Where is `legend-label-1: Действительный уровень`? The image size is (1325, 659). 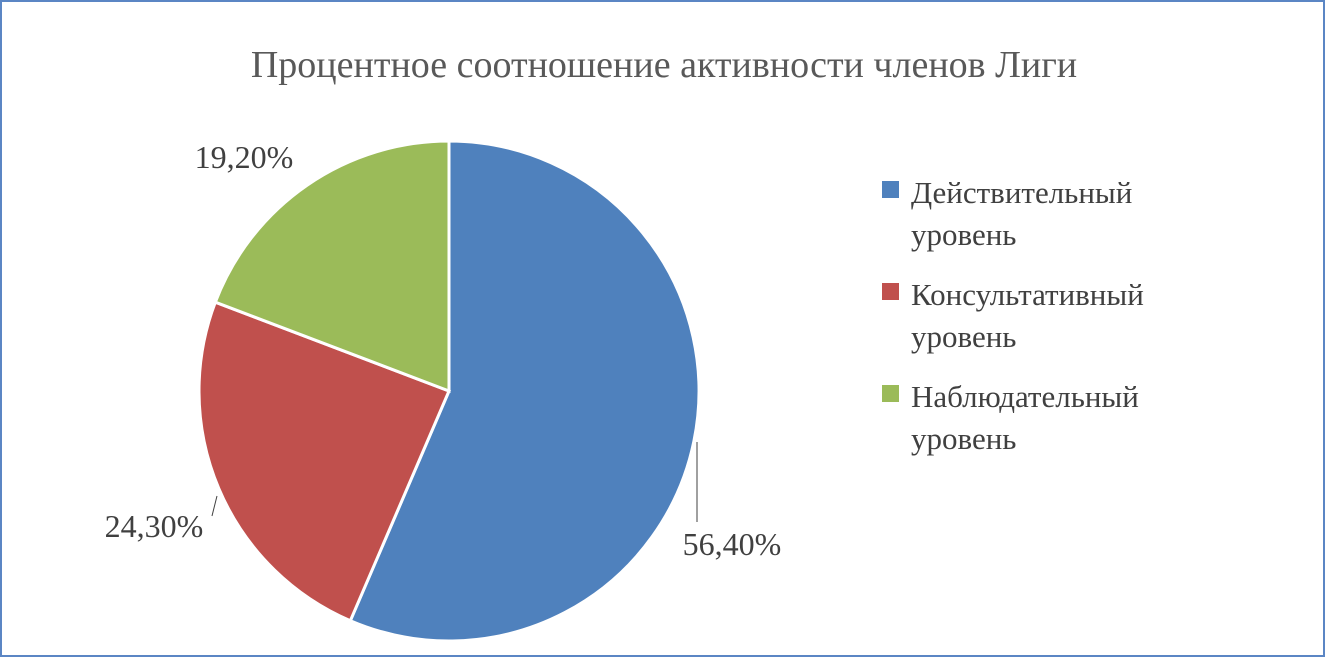
legend-label-1: Действительный уровень is located at coordinates (1021, 213).